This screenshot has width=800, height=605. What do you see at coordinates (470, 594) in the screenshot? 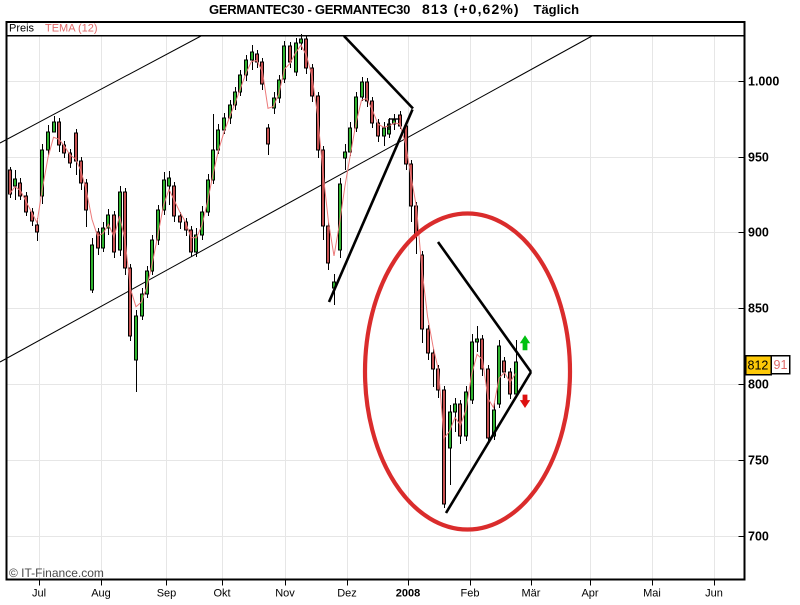
I see `svg-text: Feb` at bounding box center [470, 594].